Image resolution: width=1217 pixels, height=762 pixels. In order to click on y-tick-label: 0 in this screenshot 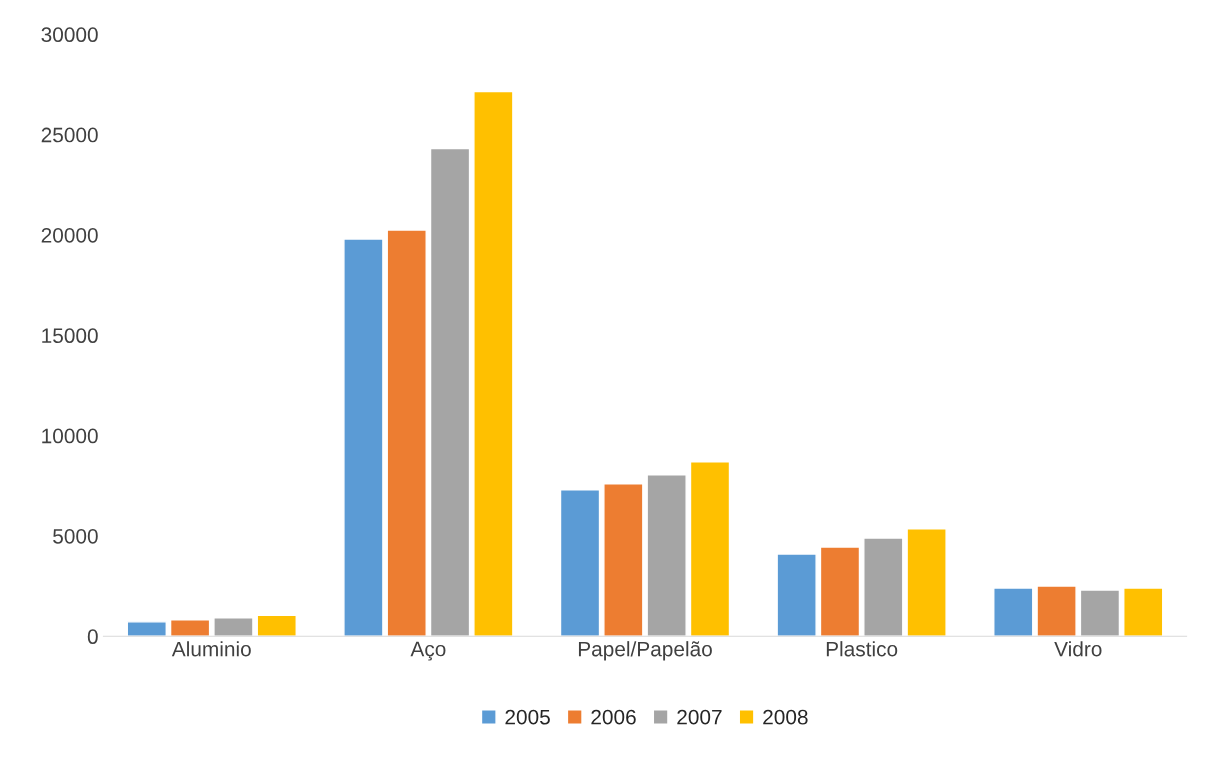, I will do `click(92, 637)`.